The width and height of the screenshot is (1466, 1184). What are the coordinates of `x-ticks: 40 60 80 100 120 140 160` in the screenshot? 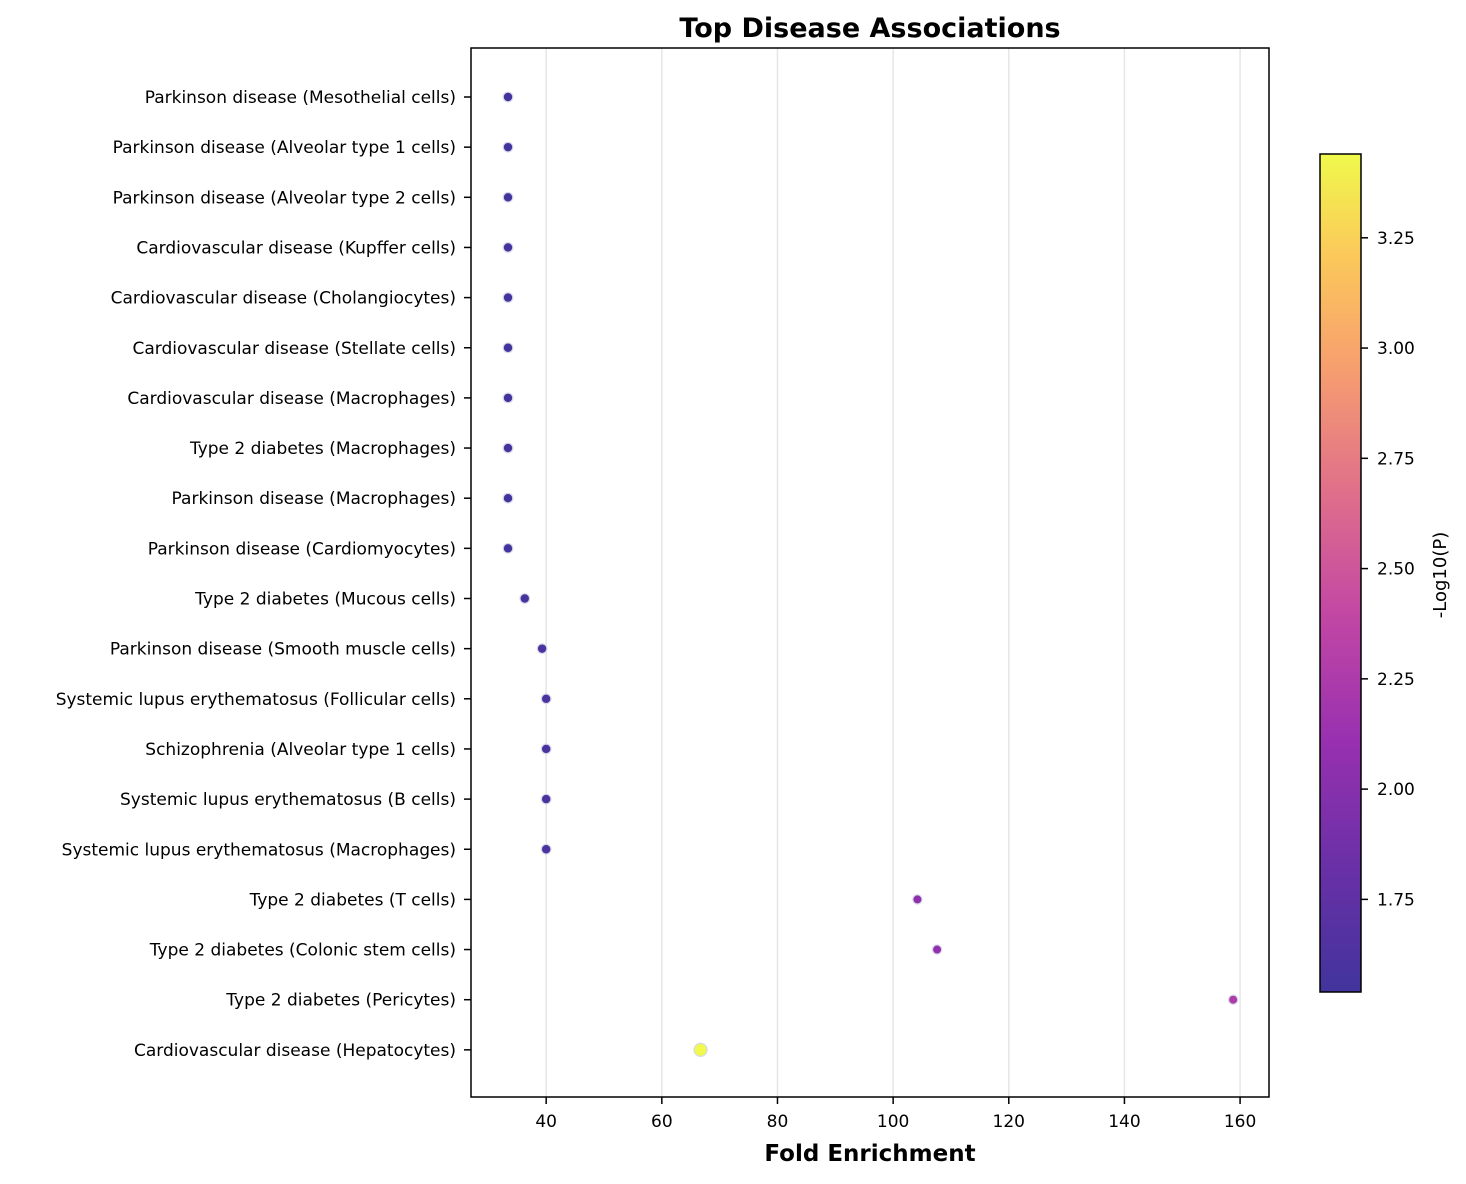 It's located at (895, 1114).